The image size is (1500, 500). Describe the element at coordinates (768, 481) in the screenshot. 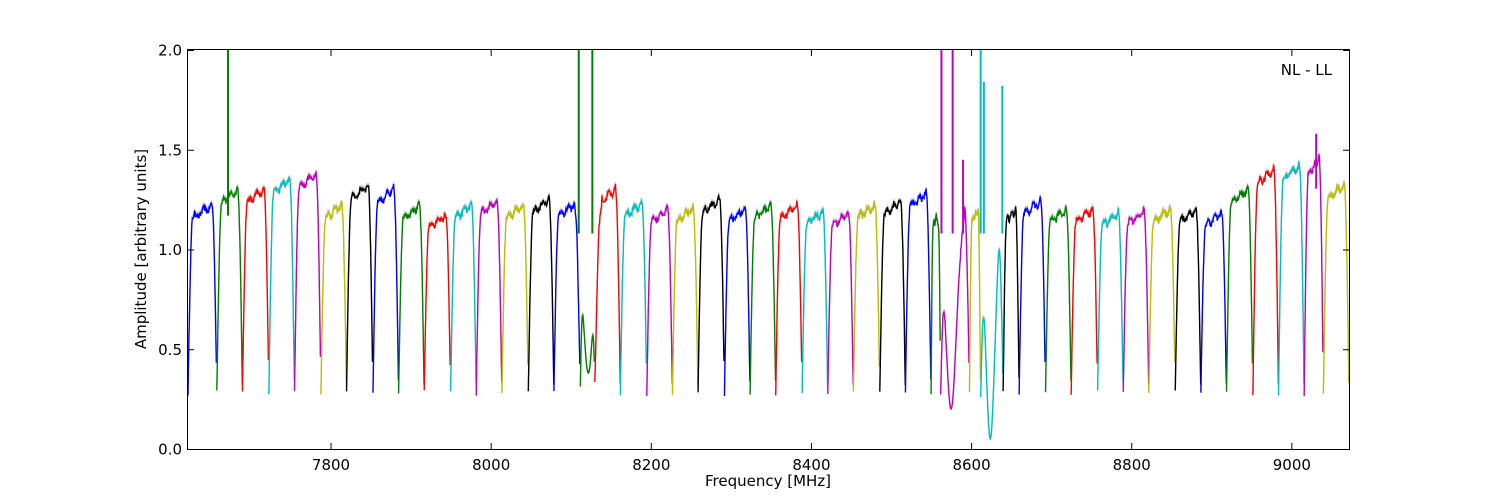

I see `x-axis-label: Frequency [MHz]` at that location.